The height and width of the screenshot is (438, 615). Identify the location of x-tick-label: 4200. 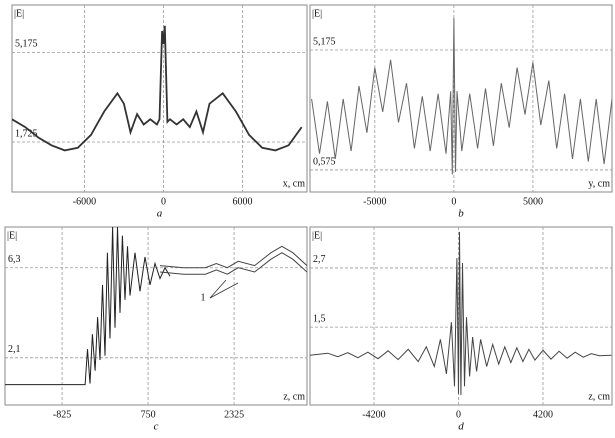
(543, 414).